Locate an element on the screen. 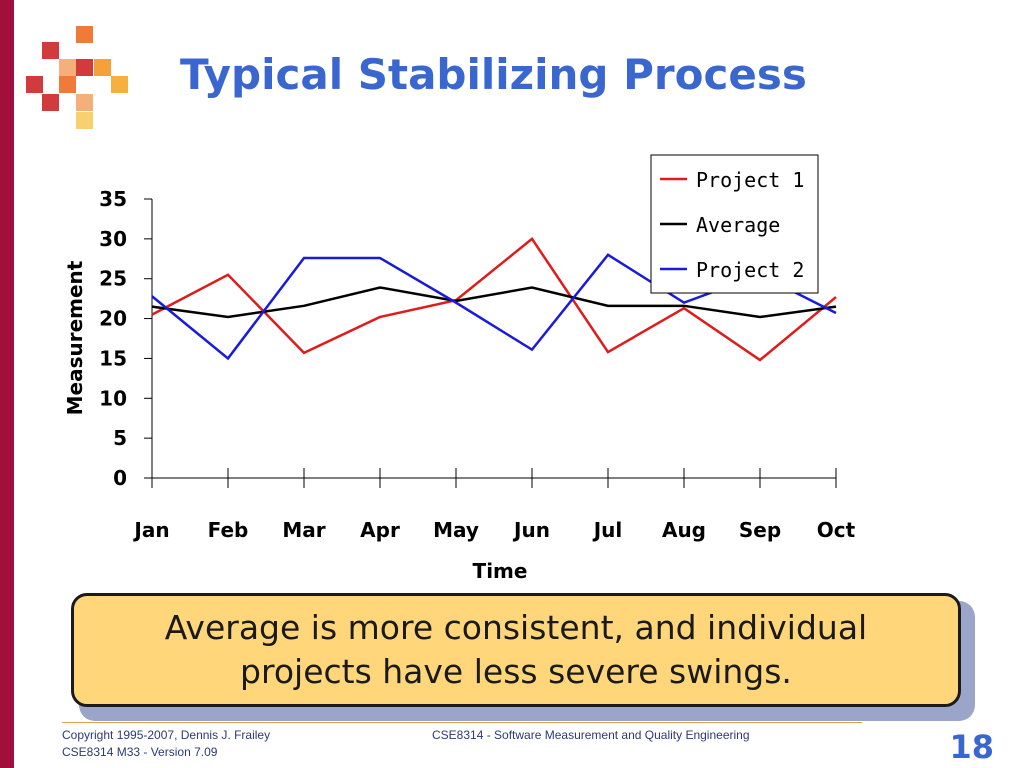  legend-label: Project 1 is located at coordinates (750, 180).